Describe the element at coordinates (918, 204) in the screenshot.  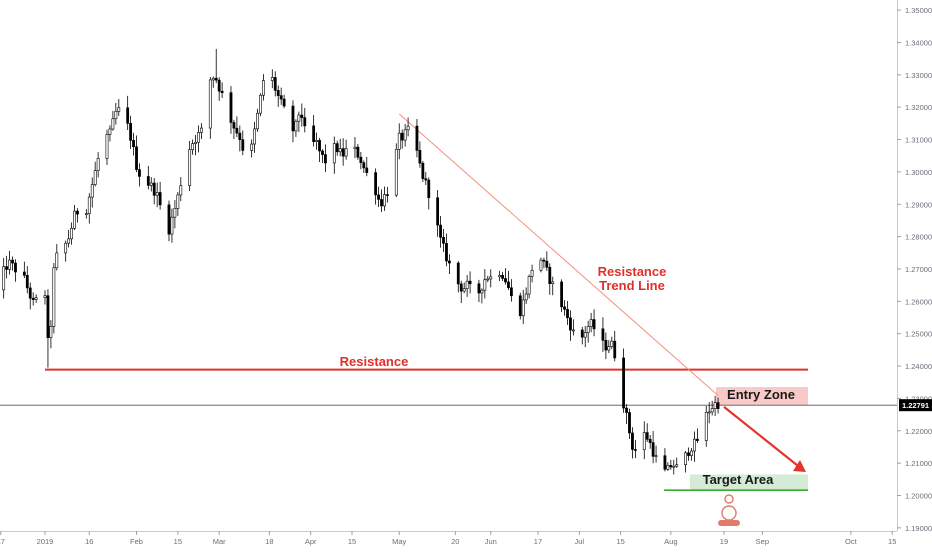
I see `y-tick-label: 1.29000` at that location.